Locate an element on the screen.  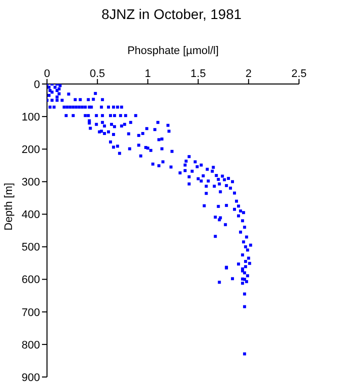
y-tick-label: 500 is located at coordinates (31, 248).